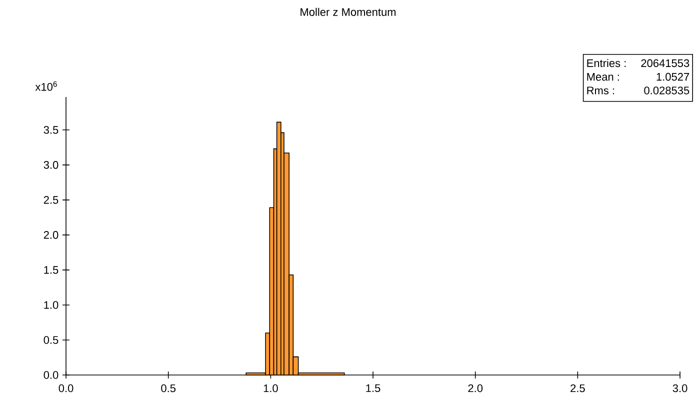 The height and width of the screenshot is (414, 696). I want to click on x-tick-label: 0.0, so click(66, 388).